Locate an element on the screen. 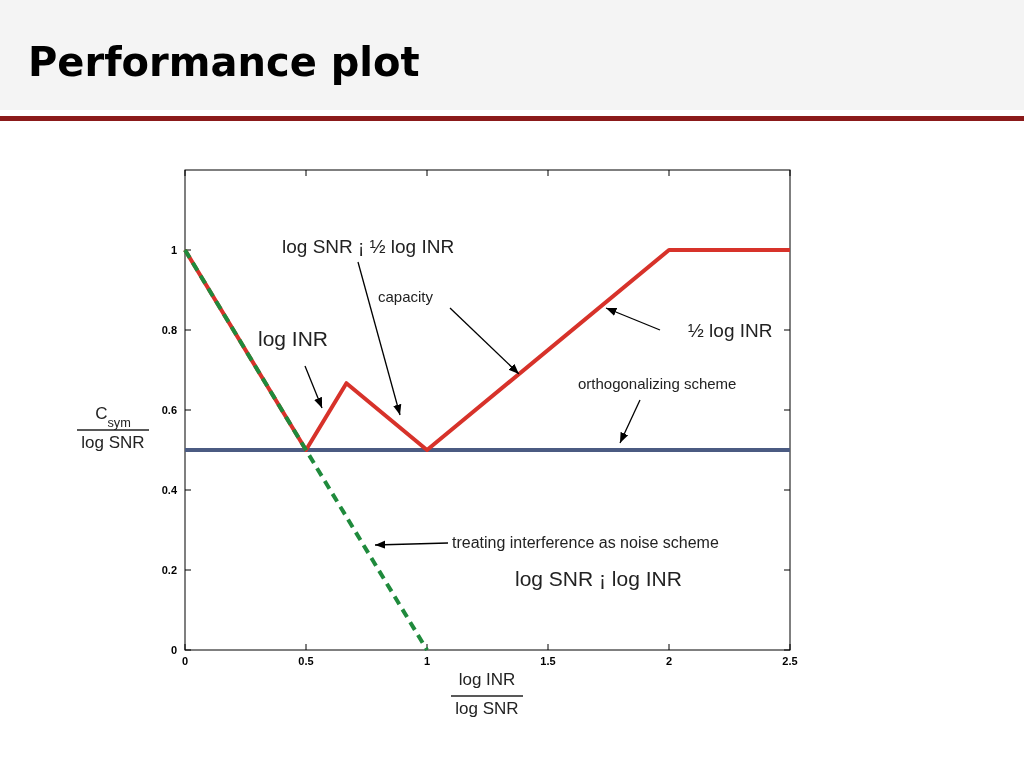 This screenshot has width=1024, height=768. x-tick-label: 2 is located at coordinates (669, 661).